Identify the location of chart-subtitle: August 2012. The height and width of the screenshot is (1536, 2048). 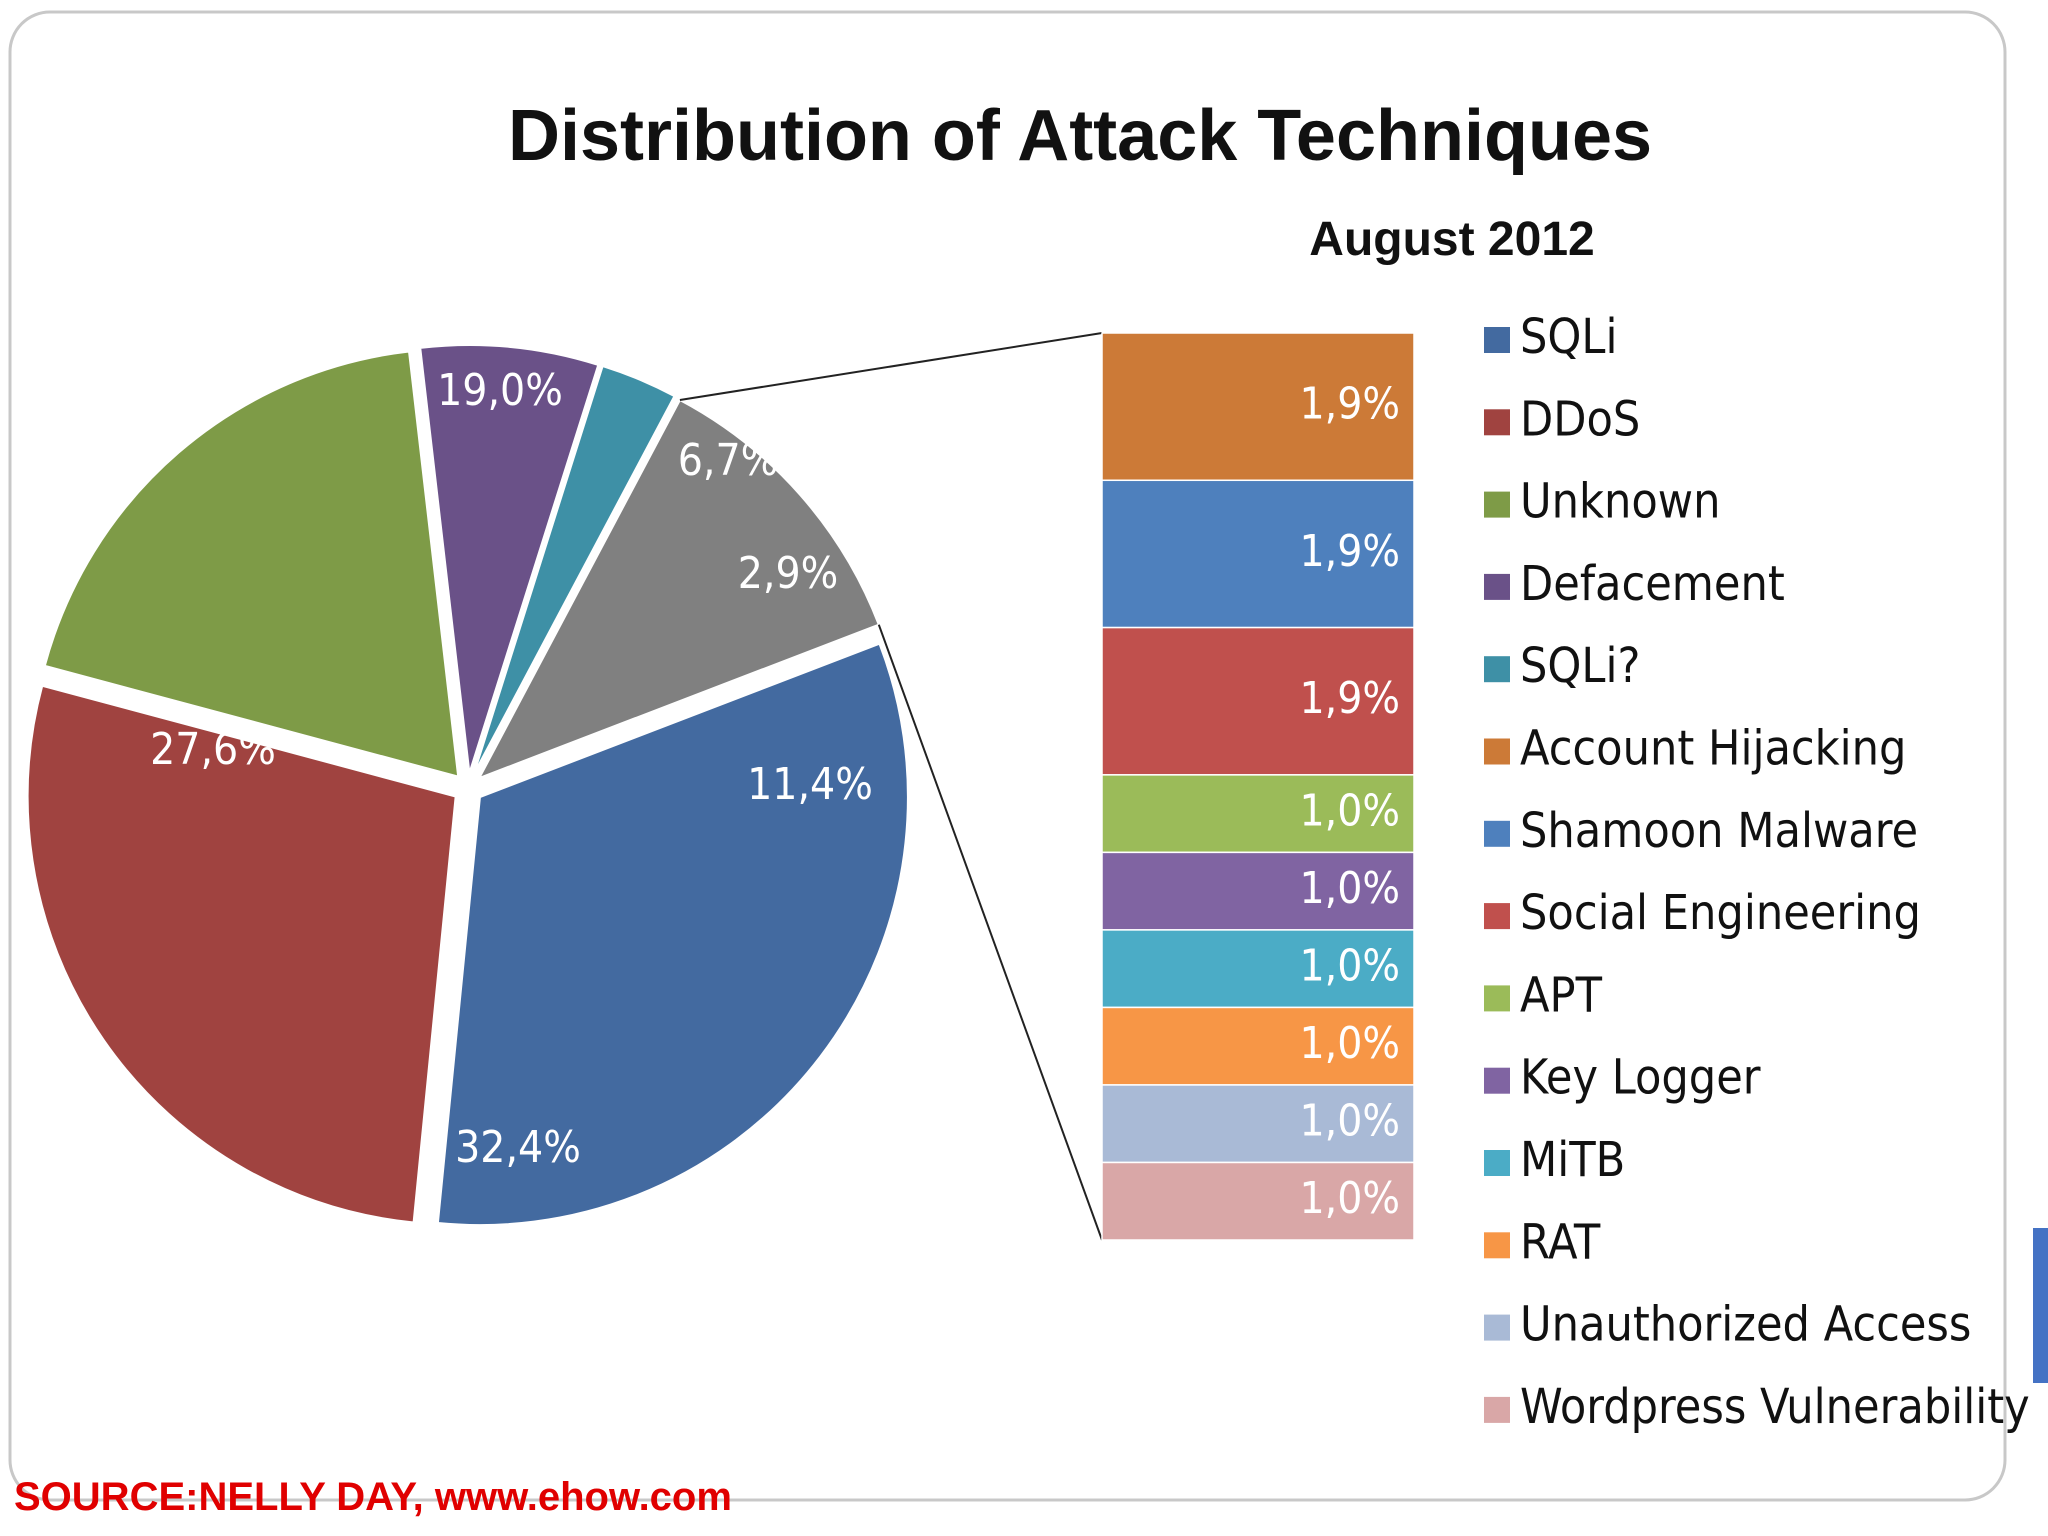
(1451, 239).